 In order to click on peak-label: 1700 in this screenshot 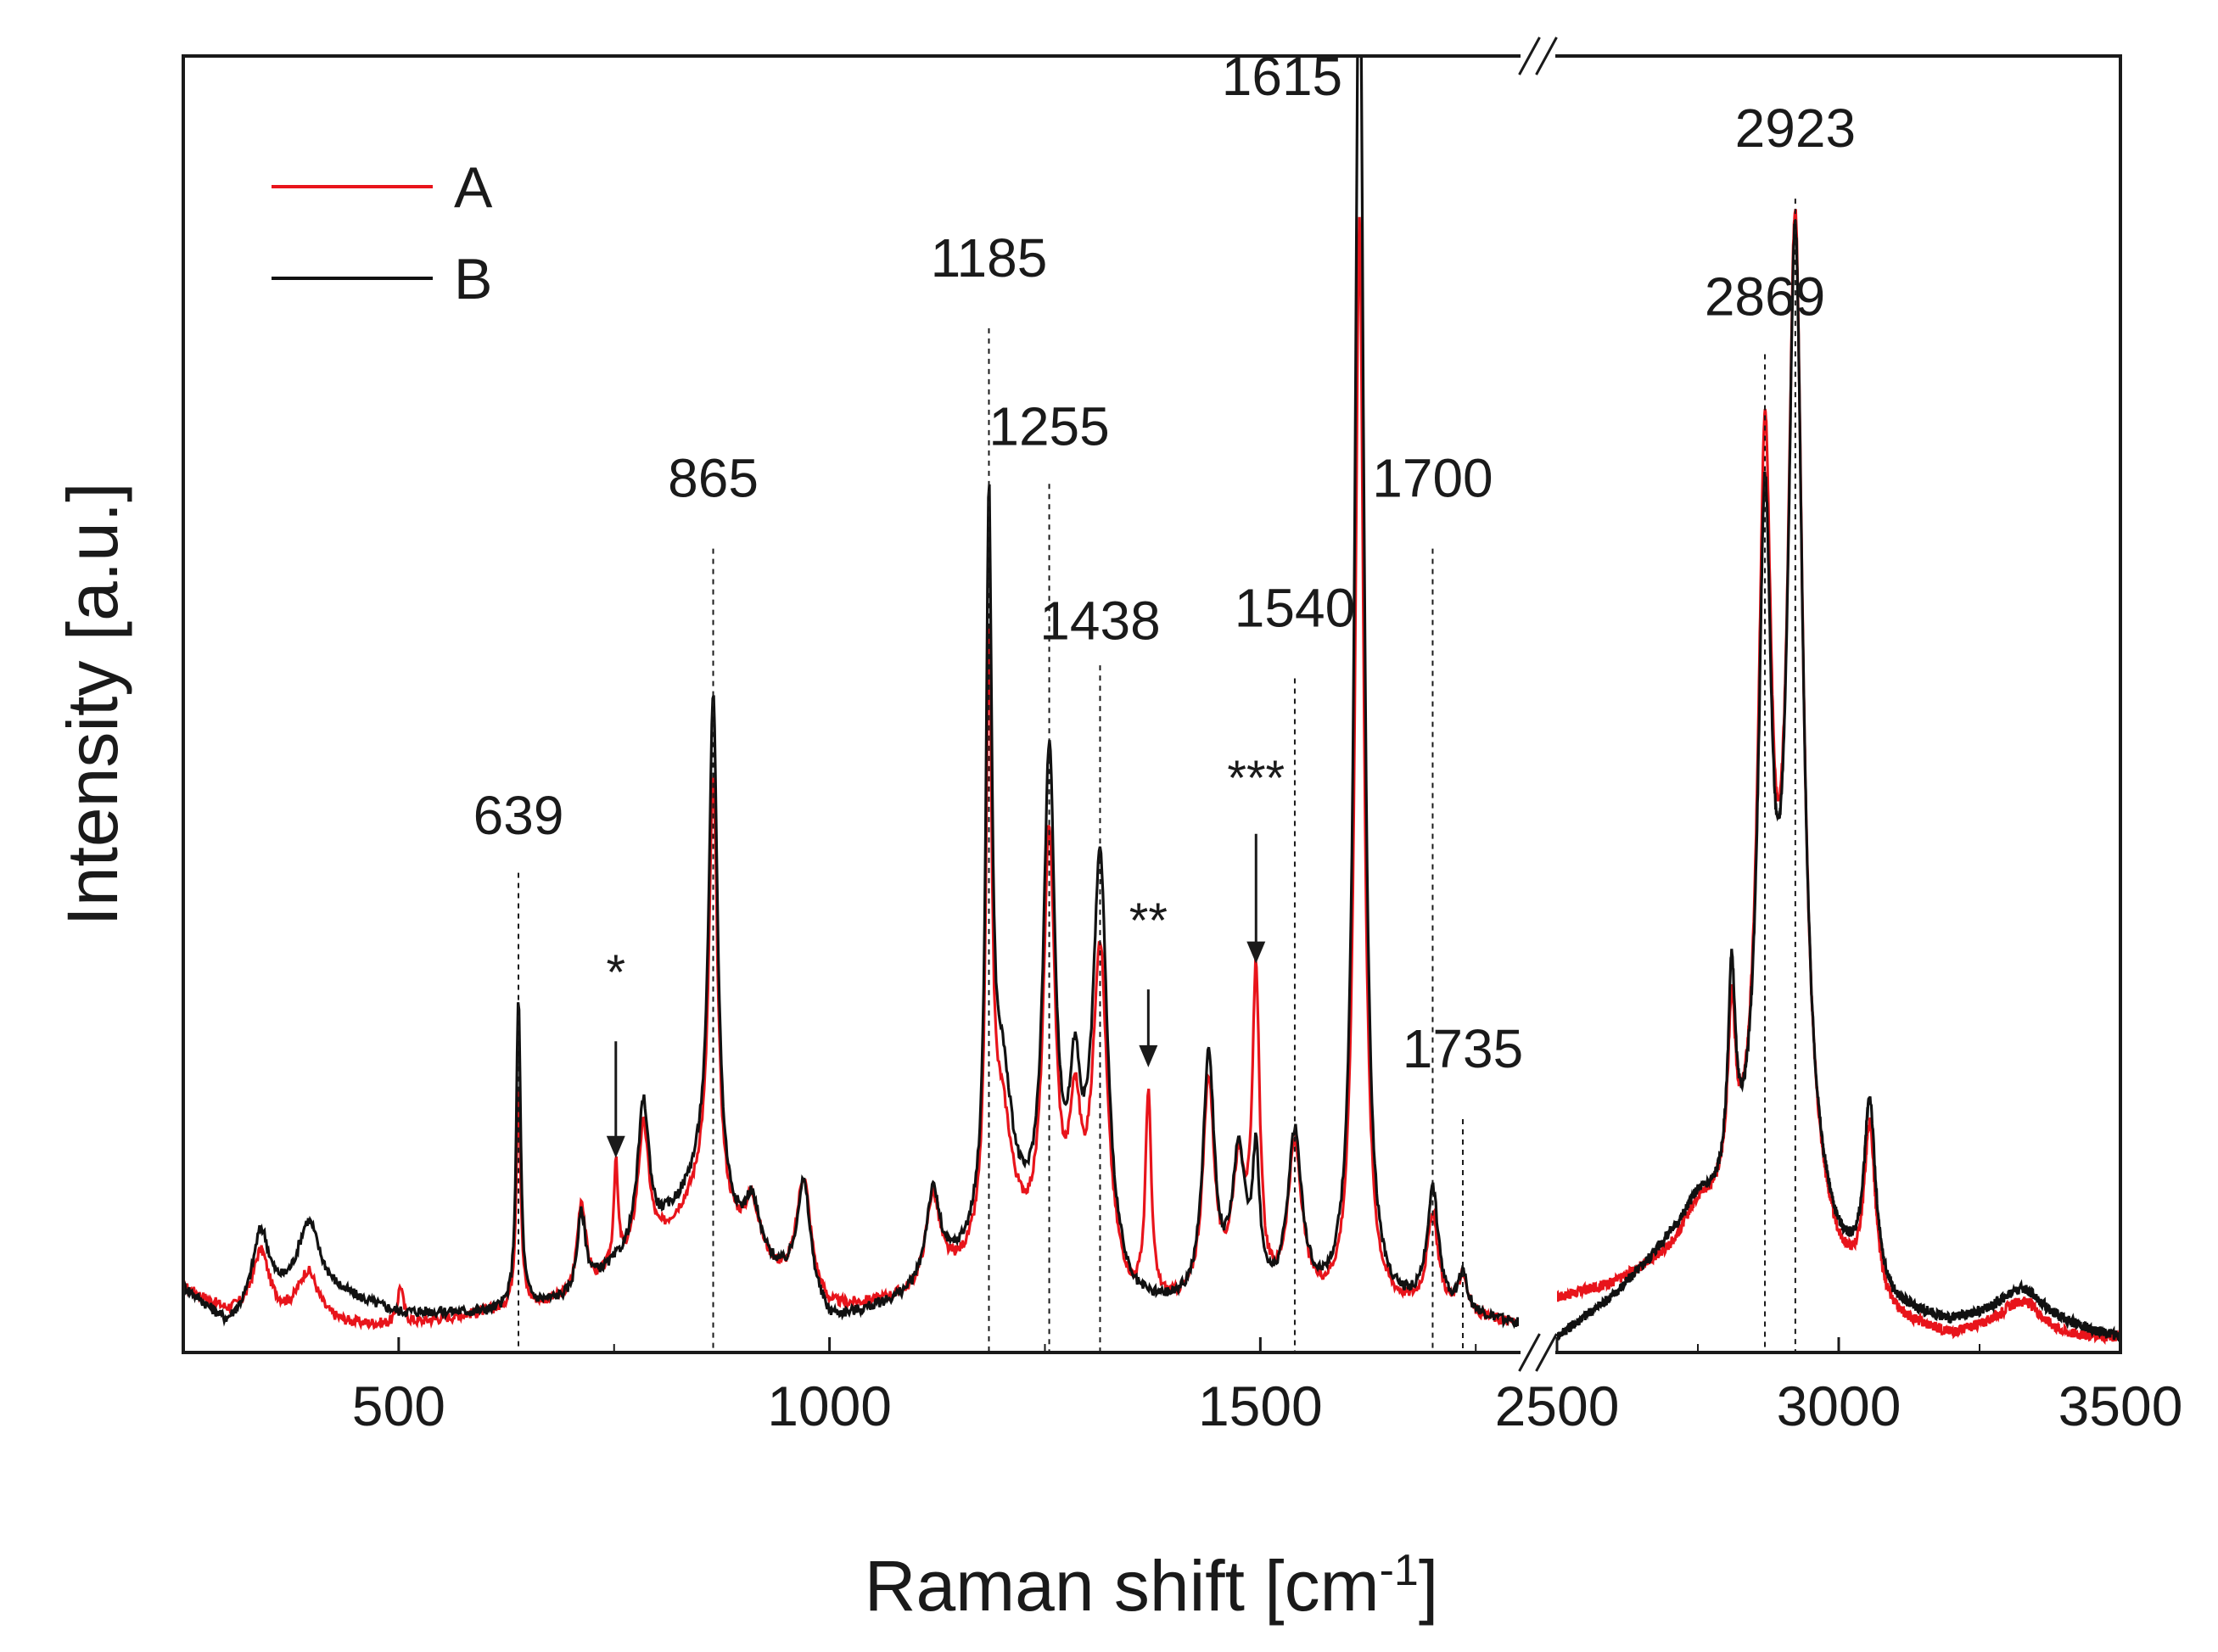, I will do `click(1433, 478)`.